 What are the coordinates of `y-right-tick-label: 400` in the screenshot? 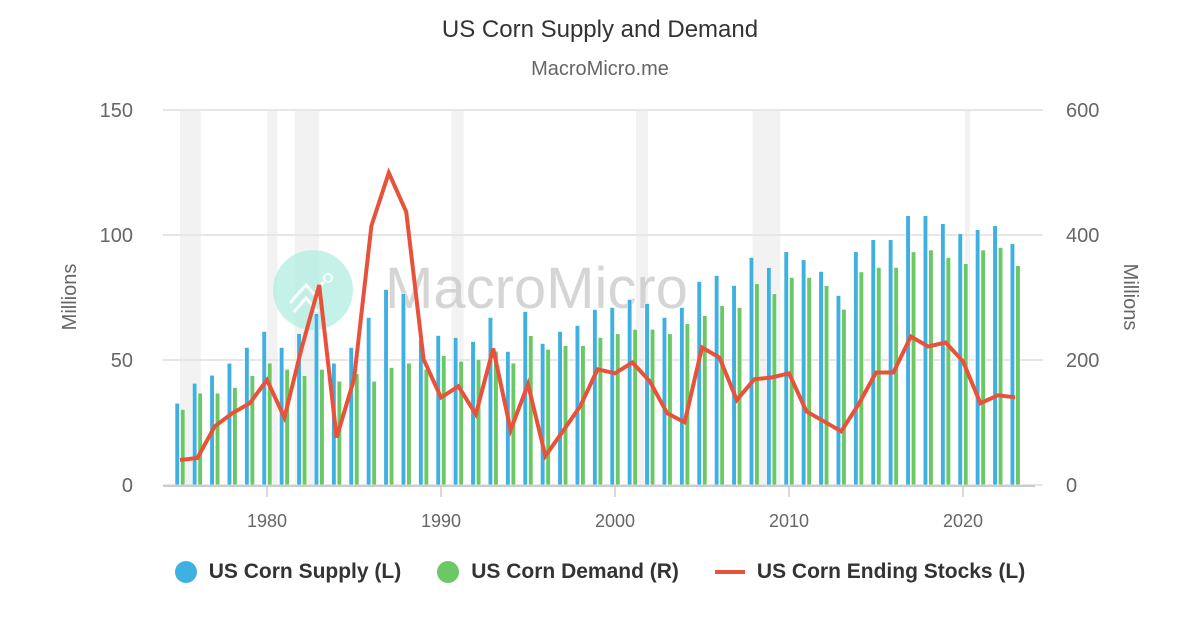 It's located at (1082, 236).